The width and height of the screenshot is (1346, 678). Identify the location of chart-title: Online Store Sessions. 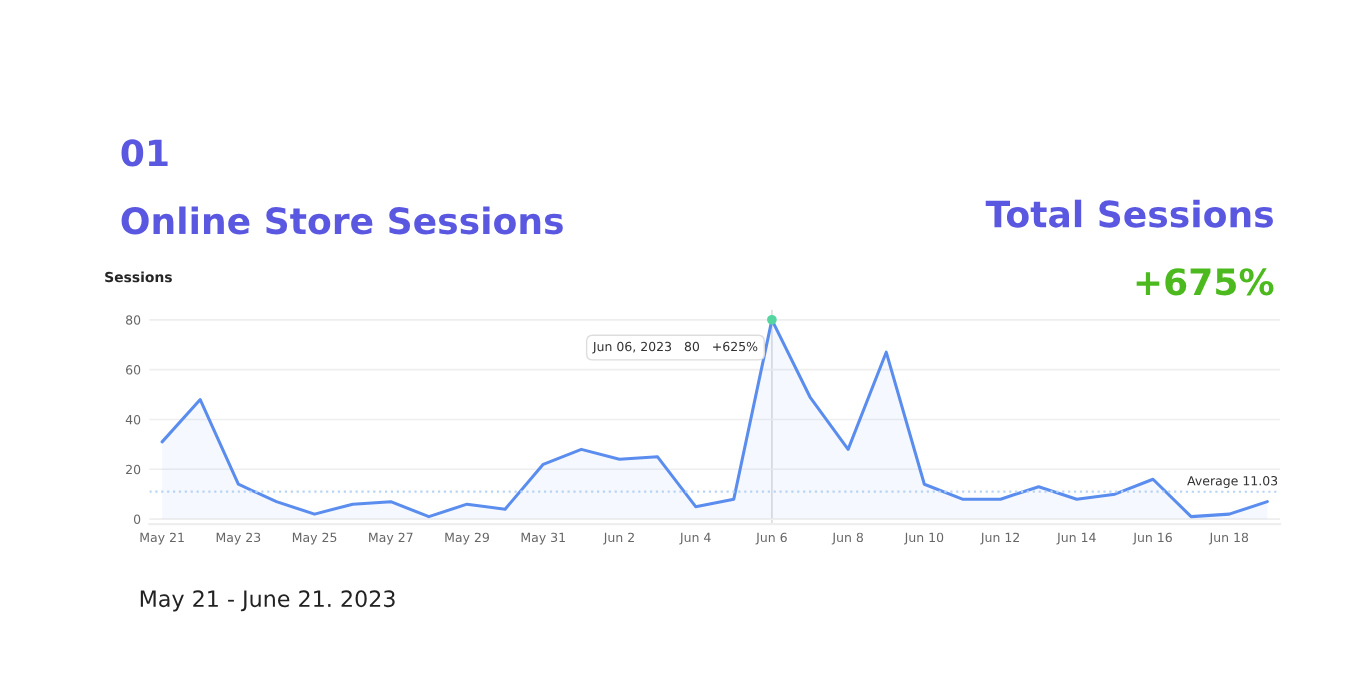
(342, 220).